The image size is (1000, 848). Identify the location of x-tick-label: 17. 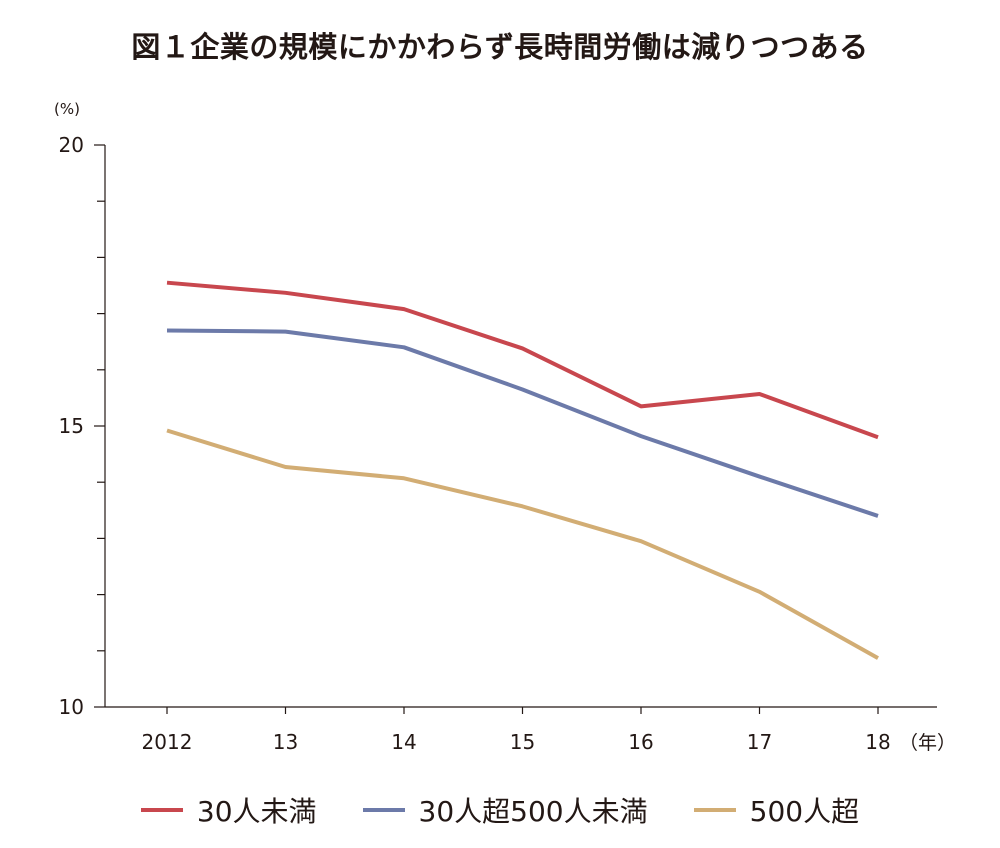
(759, 742).